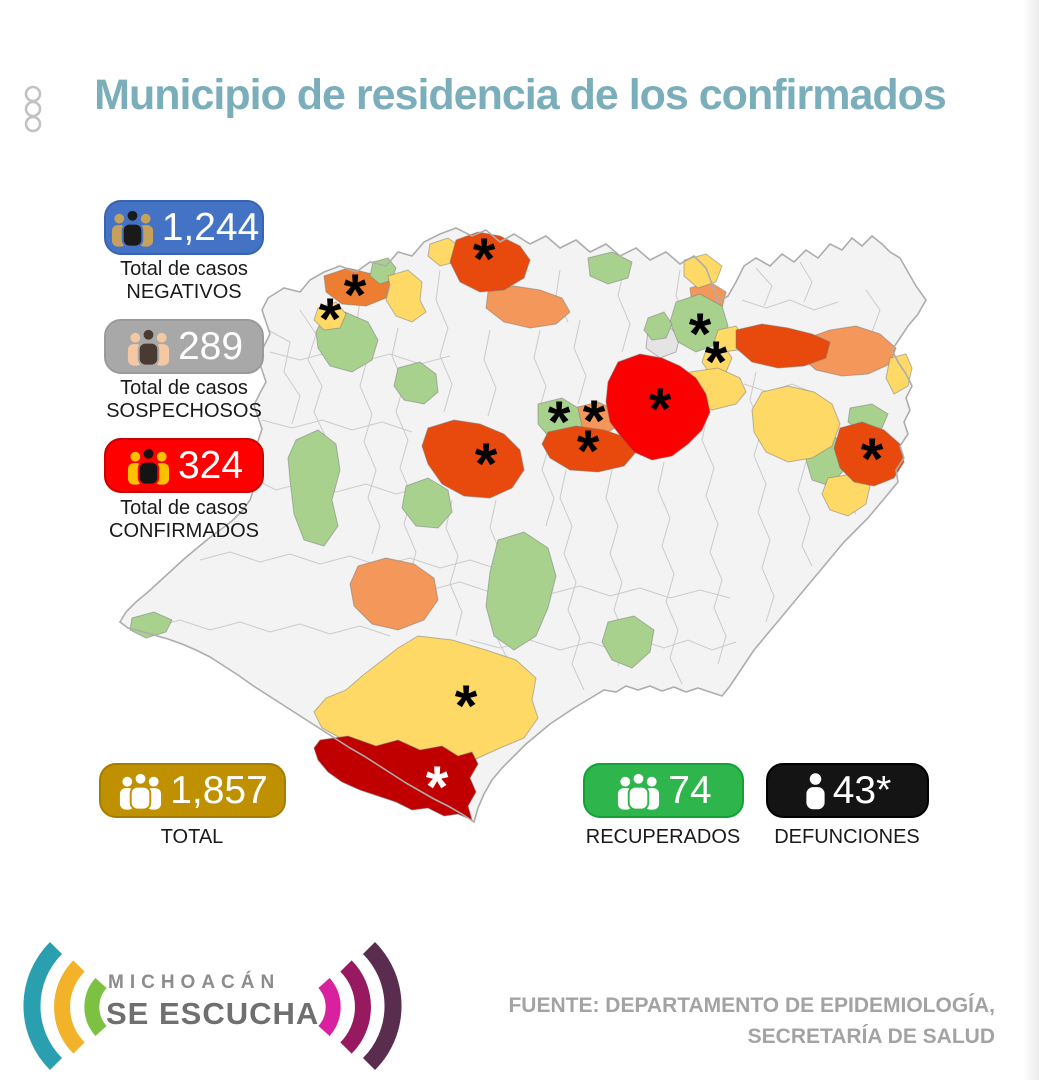 The width and height of the screenshot is (1039, 1080). Describe the element at coordinates (690, 790) in the screenshot. I see `recuperados-value: 74` at that location.